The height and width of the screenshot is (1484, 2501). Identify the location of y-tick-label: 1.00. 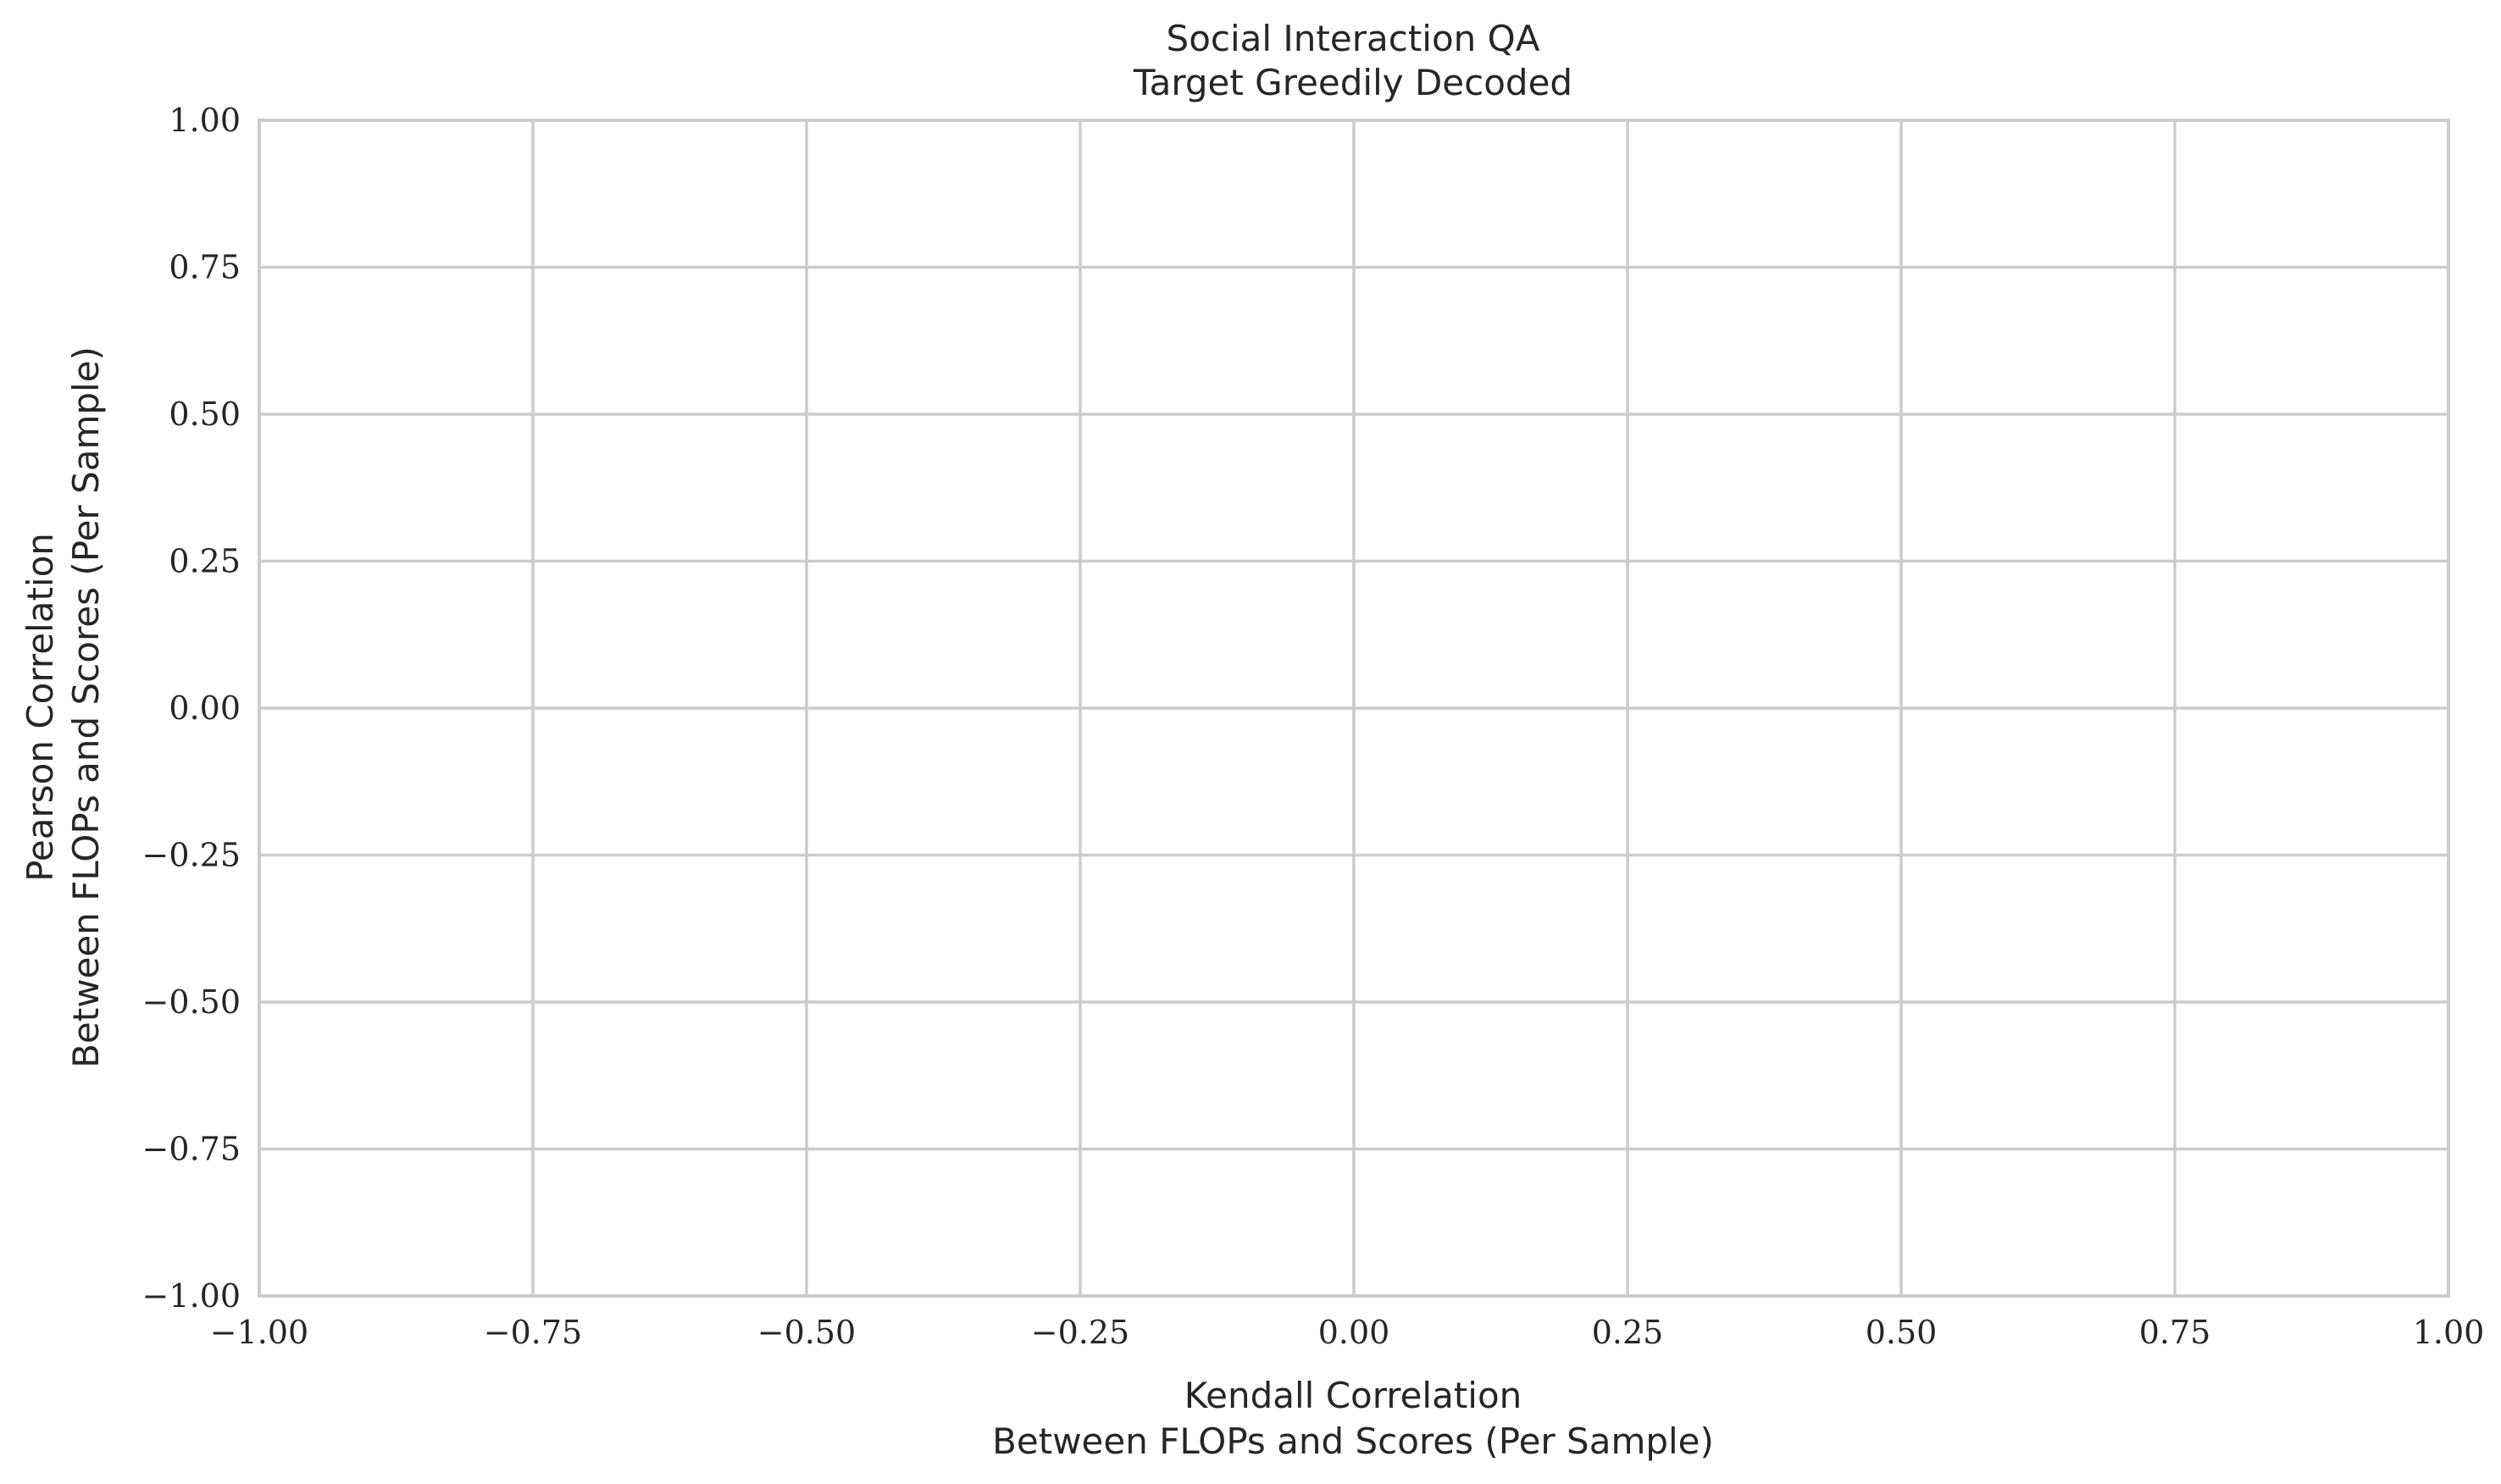
(205, 120).